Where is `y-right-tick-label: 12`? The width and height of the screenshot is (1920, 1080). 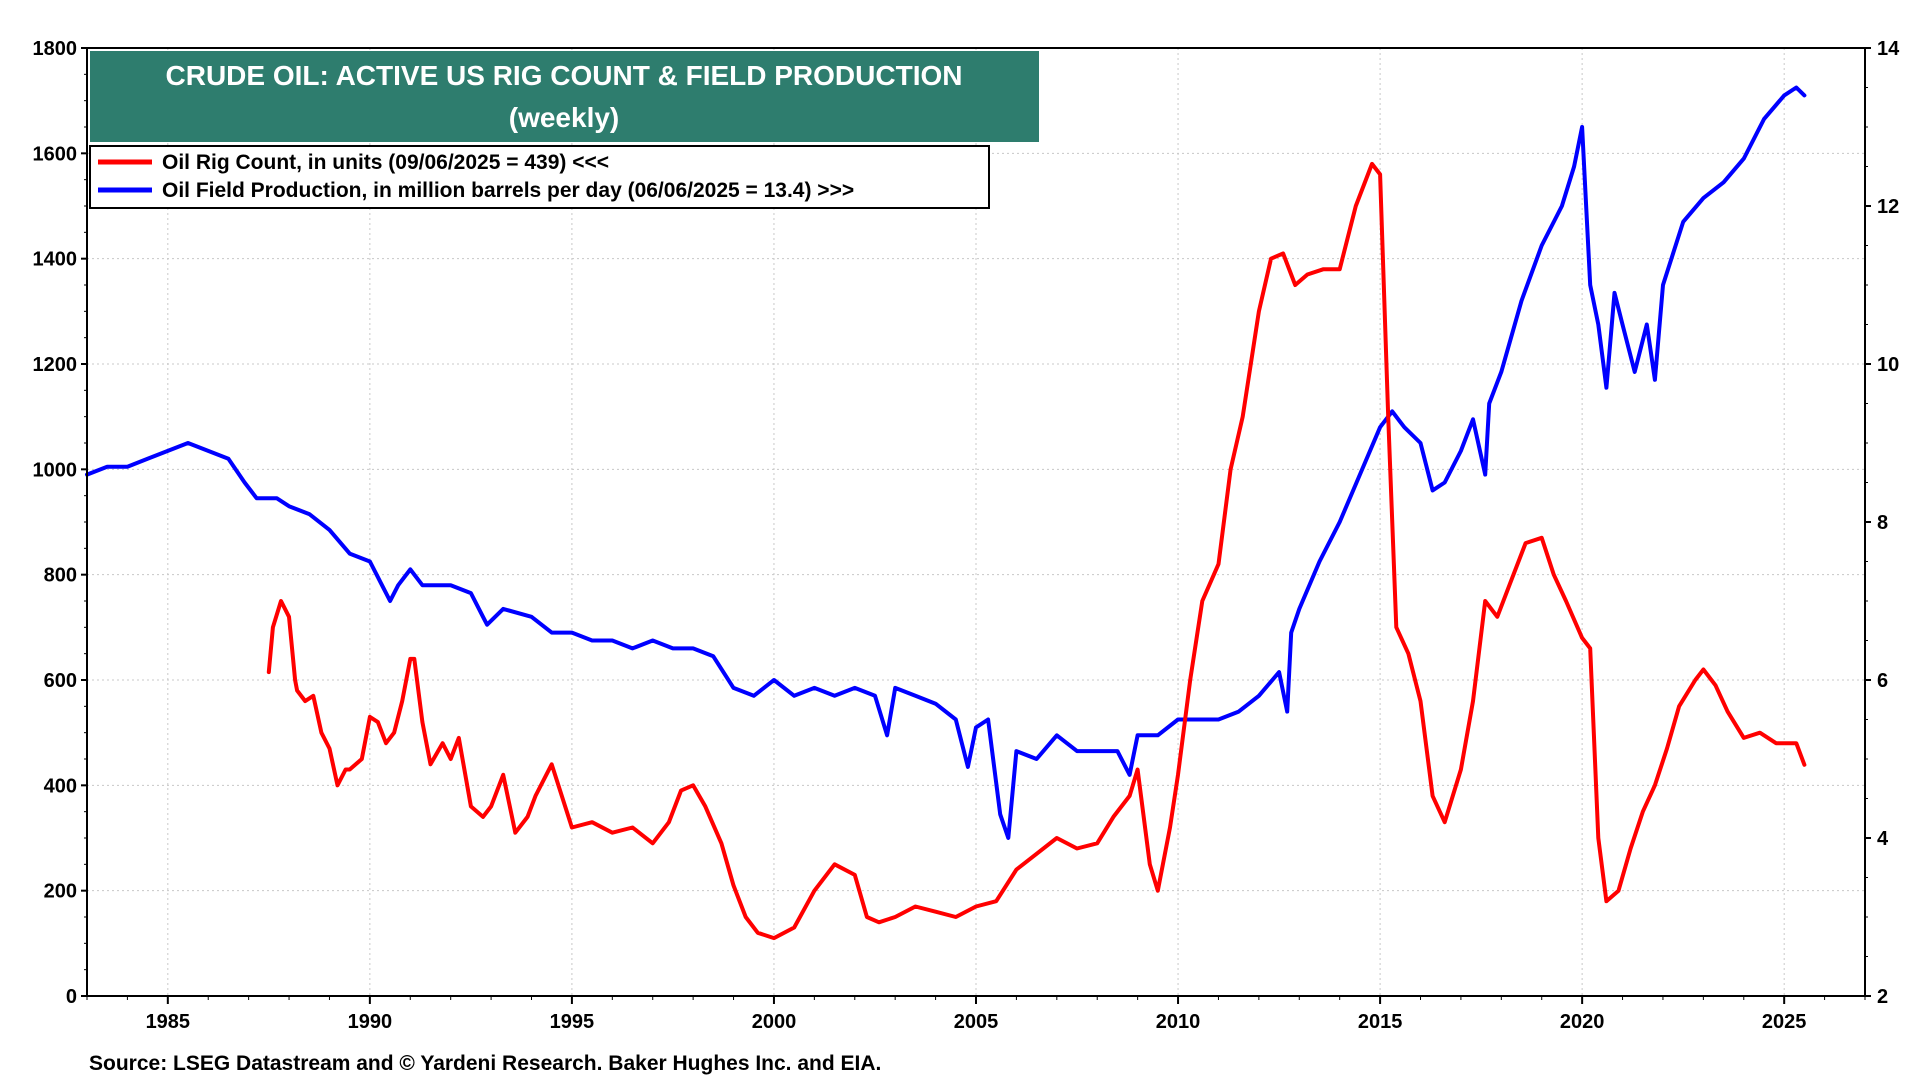 y-right-tick-label: 12 is located at coordinates (1888, 207).